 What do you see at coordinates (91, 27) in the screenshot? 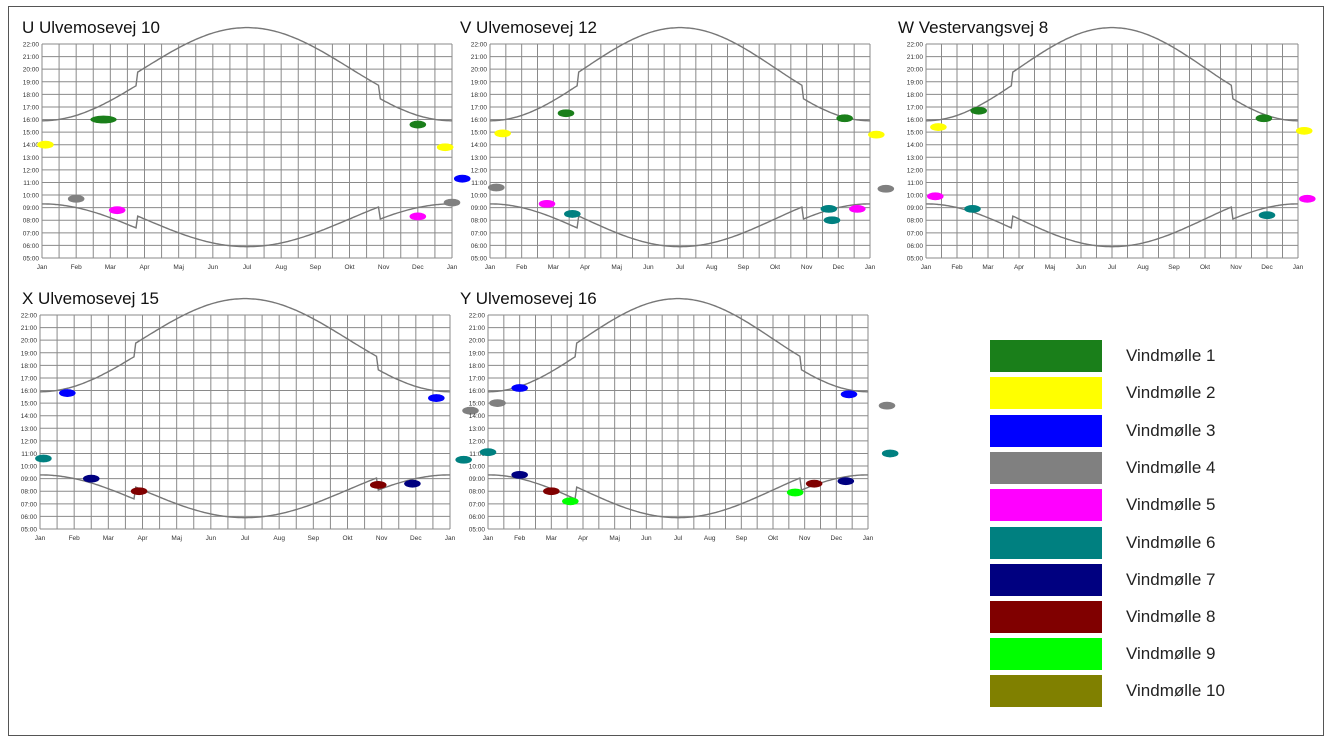
I see `chart-title: U Ulvemosevej 10` at bounding box center [91, 27].